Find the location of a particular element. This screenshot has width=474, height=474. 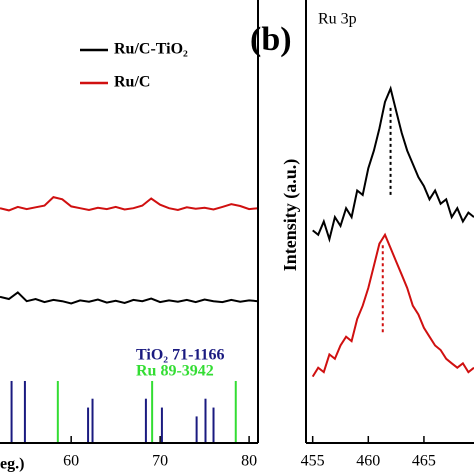

legend-label: Ru/C is located at coordinates (132, 82).